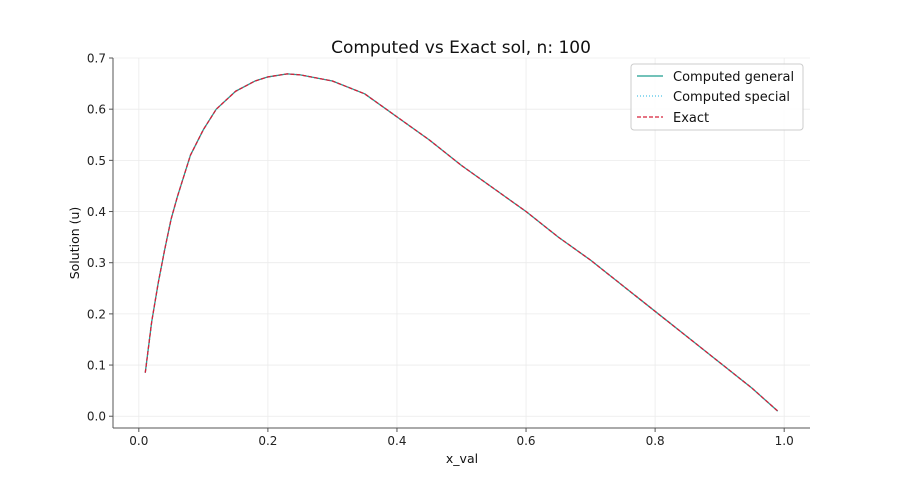  I want to click on x-tick-label: 0.6, so click(525, 441).